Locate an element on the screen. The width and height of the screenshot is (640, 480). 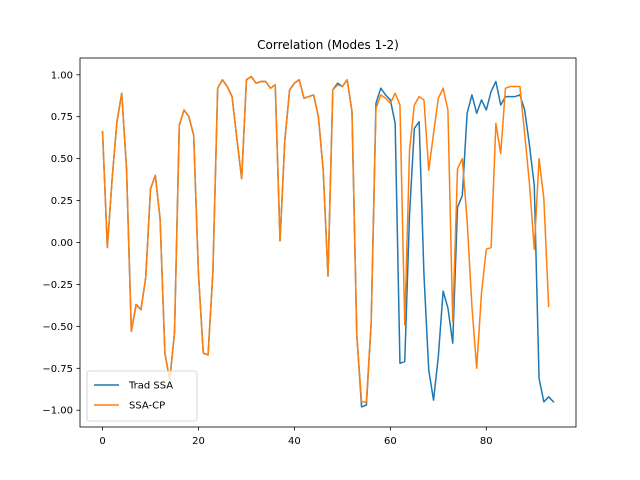
x-axis: 0 20 40 60 80 is located at coordinates (296, 437).